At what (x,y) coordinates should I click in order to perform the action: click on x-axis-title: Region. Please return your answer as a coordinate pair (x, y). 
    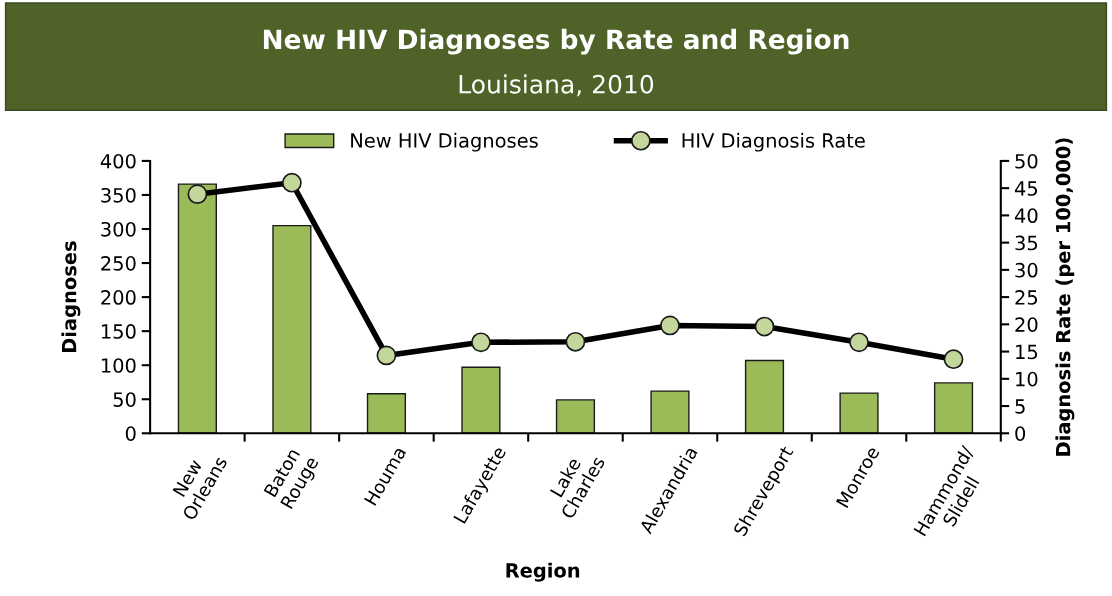
    Looking at the image, I should click on (543, 572).